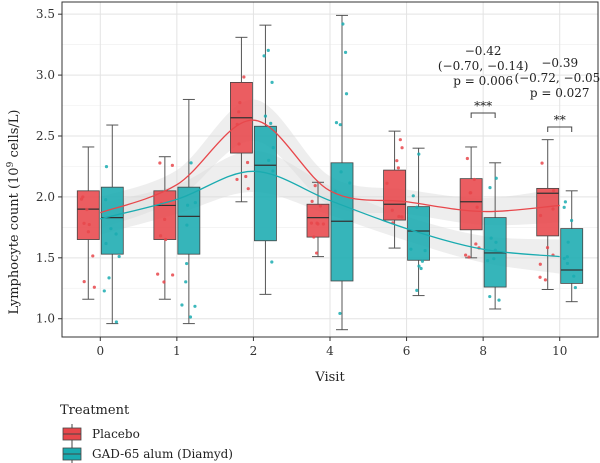 Image resolution: width=600 pixels, height=463 pixels. Describe the element at coordinates (483, 81) in the screenshot. I see `annotation-text: p = 0.006` at that location.